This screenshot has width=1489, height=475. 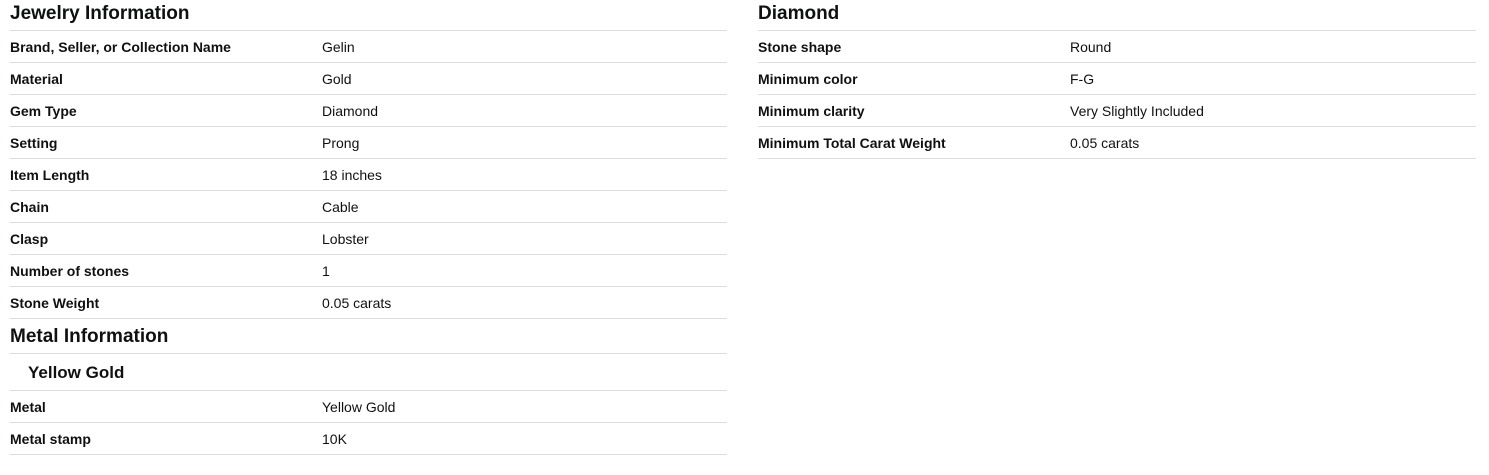 I want to click on spec-value: Yellow Gold, so click(x=359, y=406).